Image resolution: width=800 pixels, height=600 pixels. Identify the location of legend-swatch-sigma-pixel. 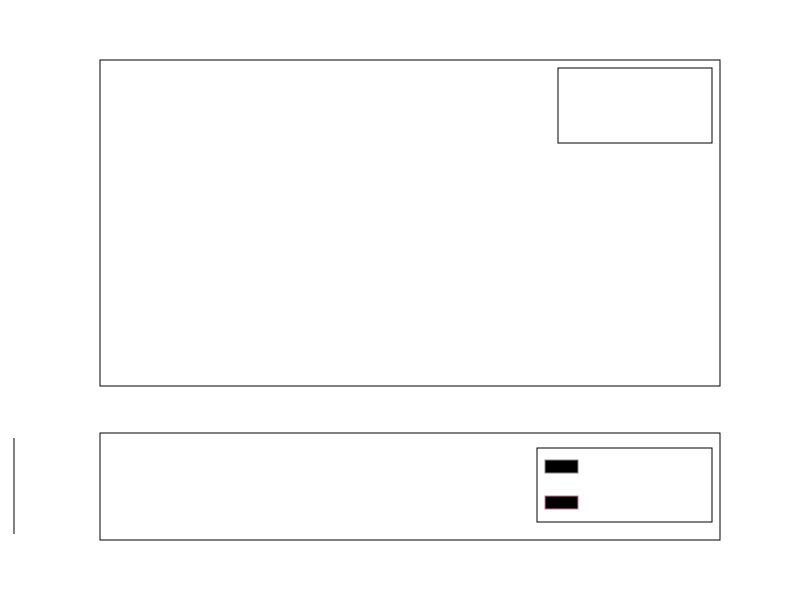
(561, 502).